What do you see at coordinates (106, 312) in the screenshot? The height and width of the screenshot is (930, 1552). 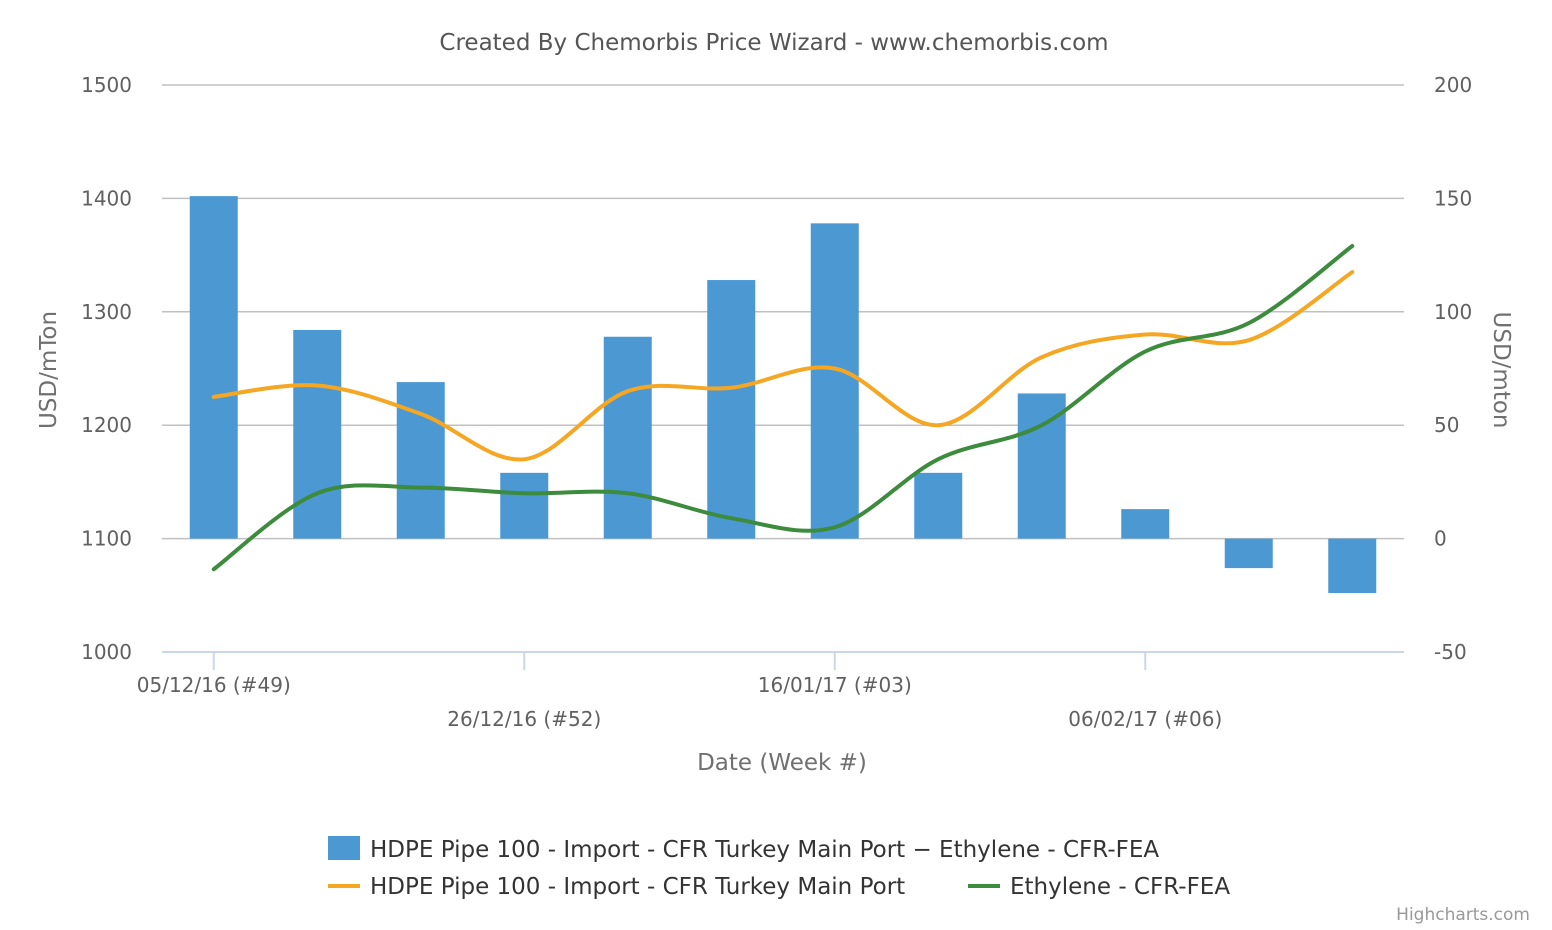 I see `y-left-tick-label: 1300` at bounding box center [106, 312].